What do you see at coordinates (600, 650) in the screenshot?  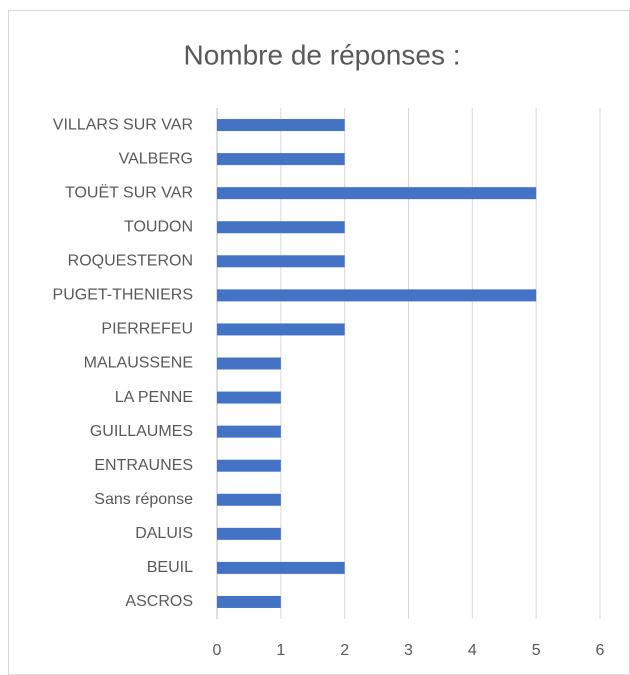 I see `x-tick-label: 6` at bounding box center [600, 650].